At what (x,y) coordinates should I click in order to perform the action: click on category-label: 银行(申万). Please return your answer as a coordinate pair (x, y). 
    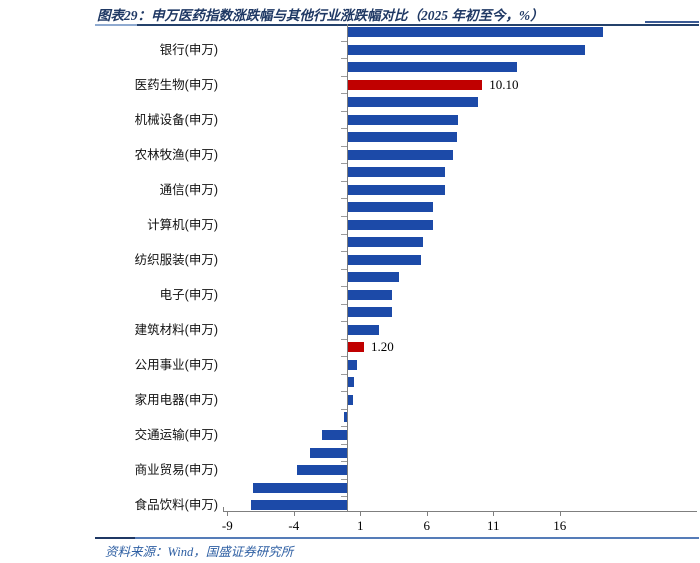
    Looking at the image, I should click on (188, 49).